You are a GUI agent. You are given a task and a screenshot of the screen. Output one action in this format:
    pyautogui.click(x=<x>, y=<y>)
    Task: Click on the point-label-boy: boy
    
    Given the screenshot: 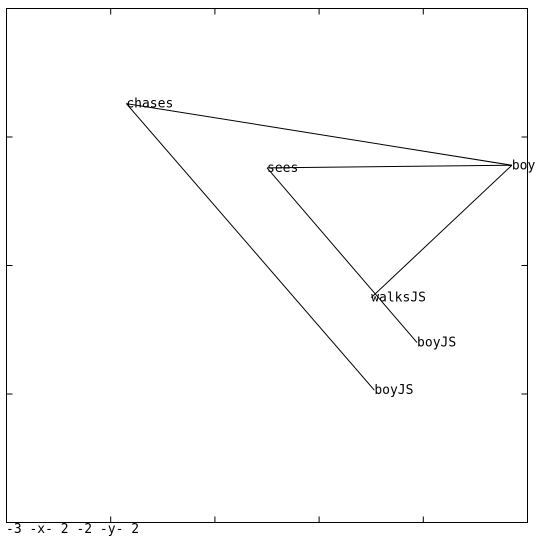 What is the action you would take?
    pyautogui.click(x=524, y=165)
    